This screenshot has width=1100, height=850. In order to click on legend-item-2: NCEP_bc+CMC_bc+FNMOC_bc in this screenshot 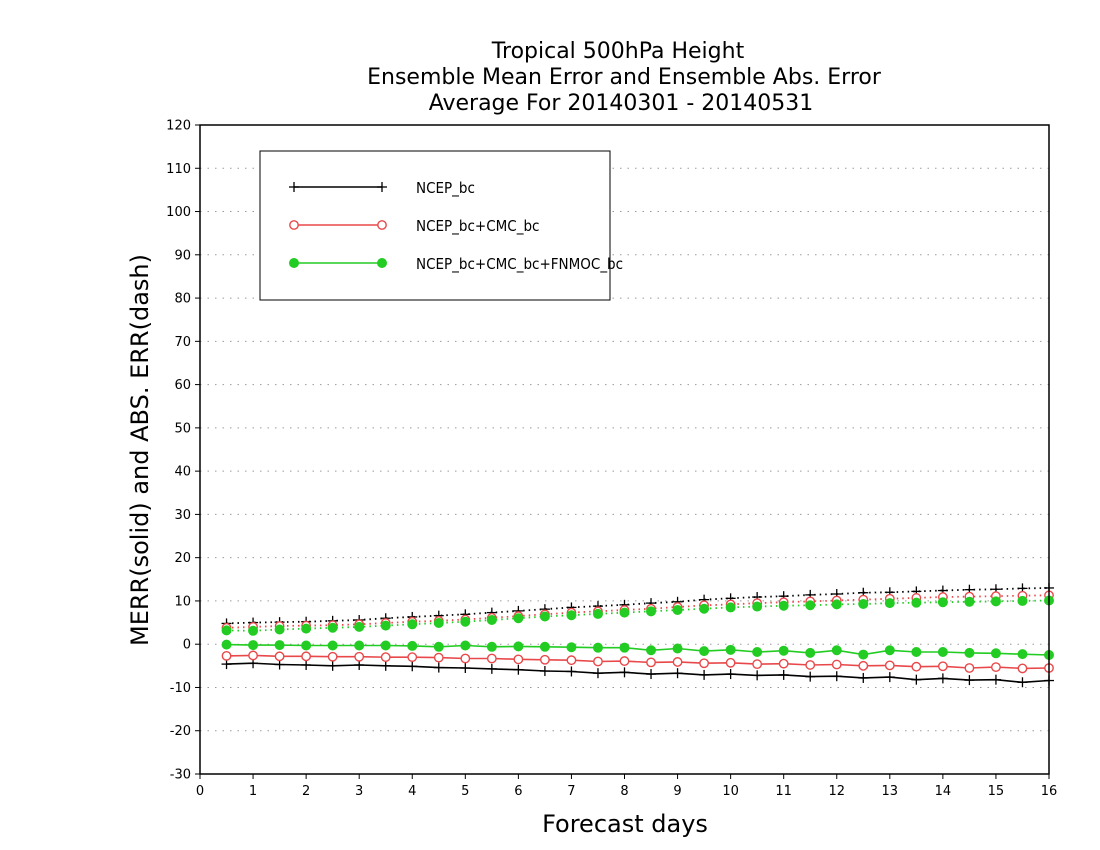, I will do `click(456, 264)`.